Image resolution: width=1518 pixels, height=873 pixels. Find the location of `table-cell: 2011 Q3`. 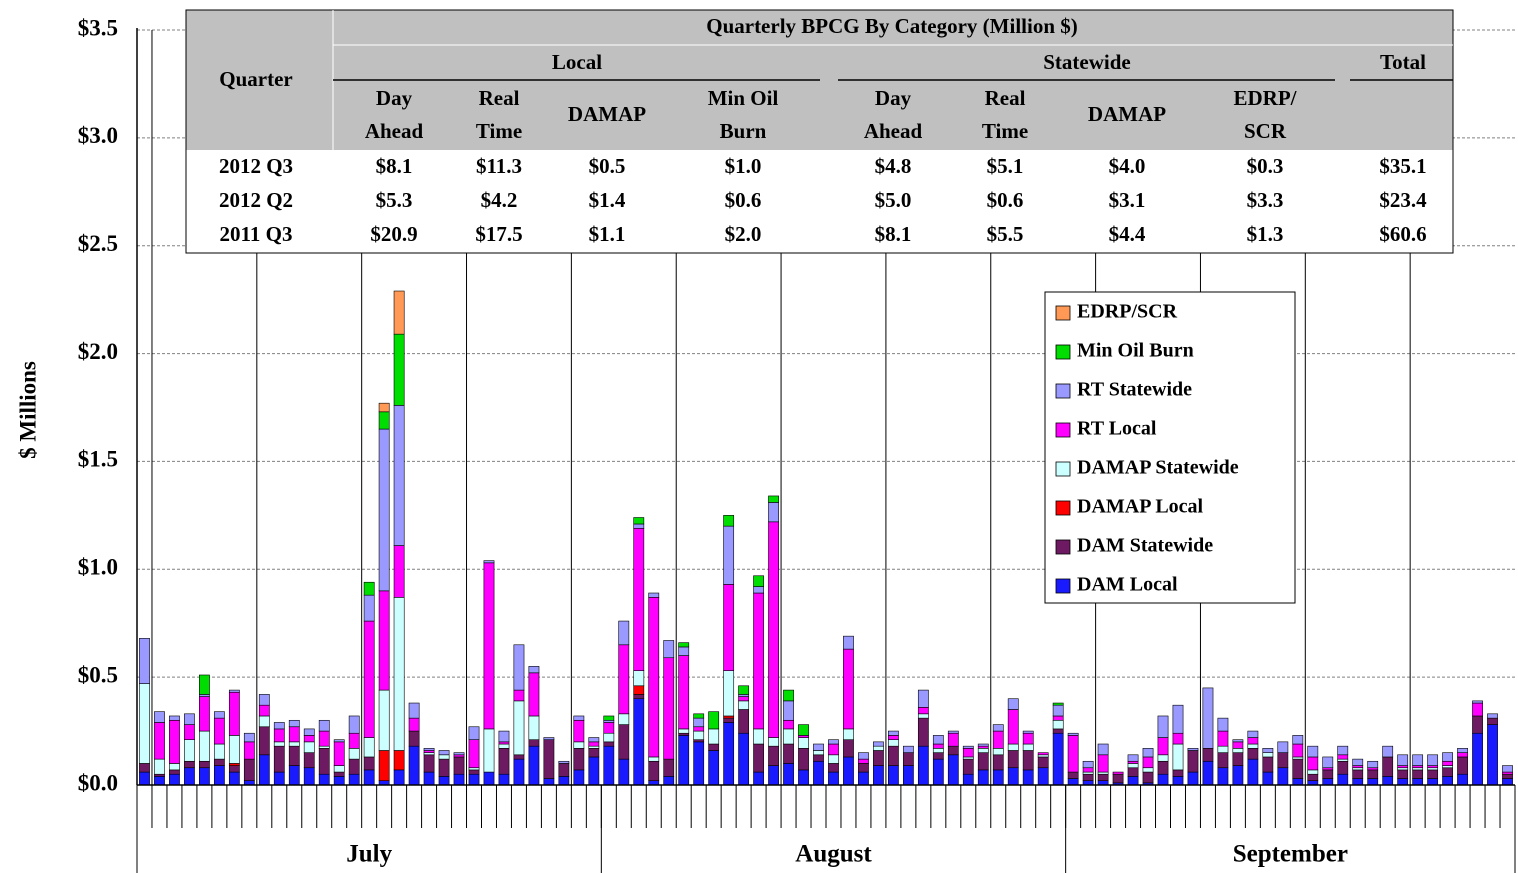

table-cell: 2011 Q3 is located at coordinates (256, 234).